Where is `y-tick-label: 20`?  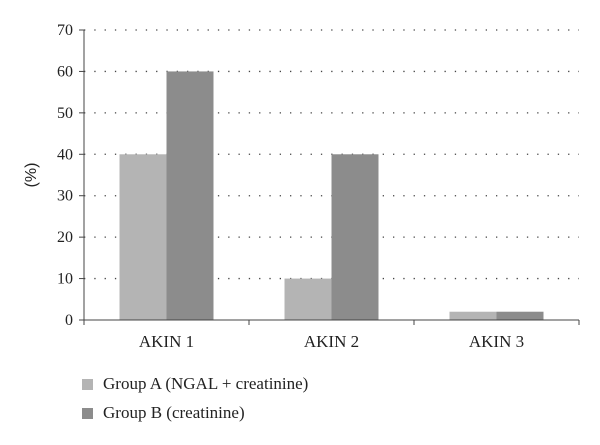
y-tick-label: 20 is located at coordinates (65, 237).